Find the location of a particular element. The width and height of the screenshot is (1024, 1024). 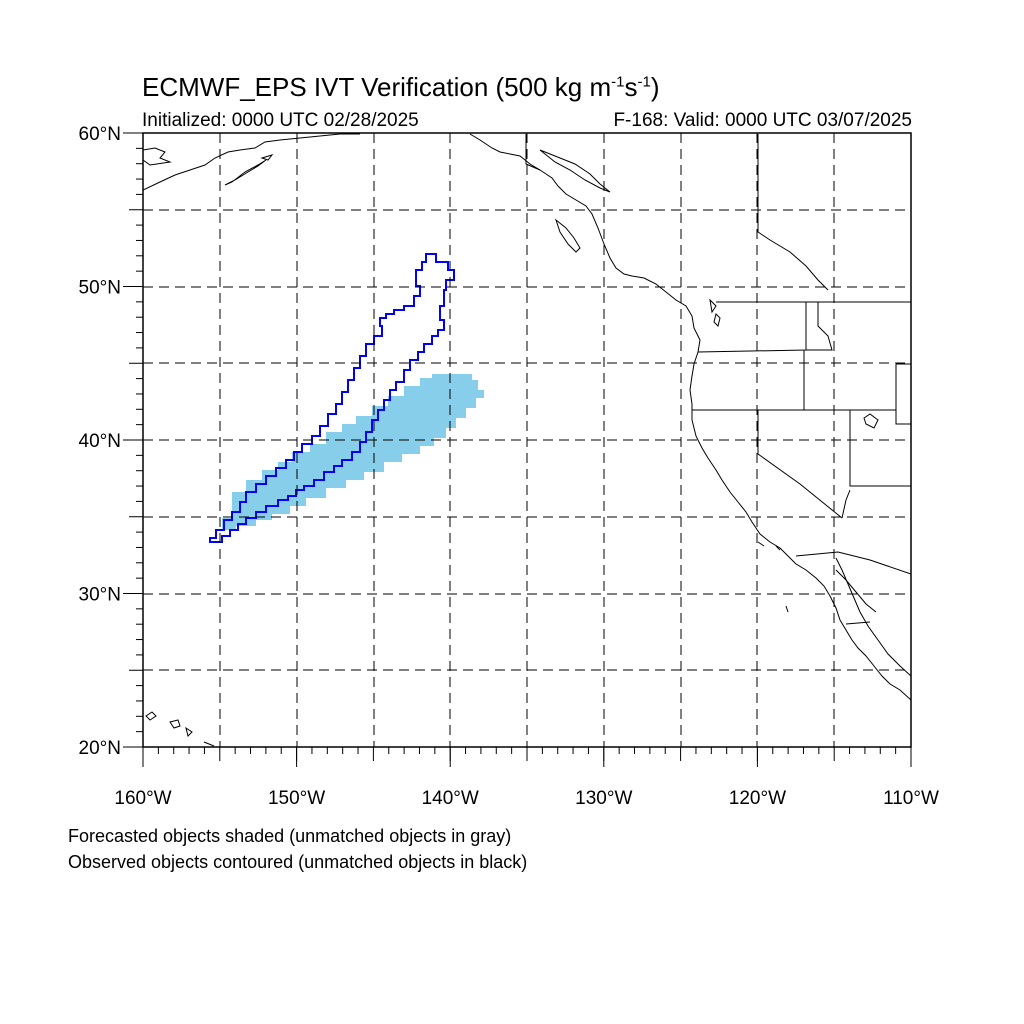

lon-label: 130°W is located at coordinates (603, 798).